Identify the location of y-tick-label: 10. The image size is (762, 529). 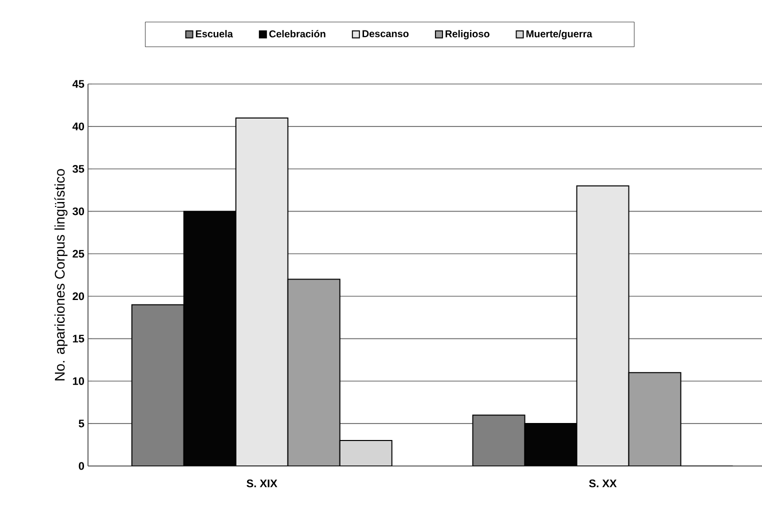
(78, 381).